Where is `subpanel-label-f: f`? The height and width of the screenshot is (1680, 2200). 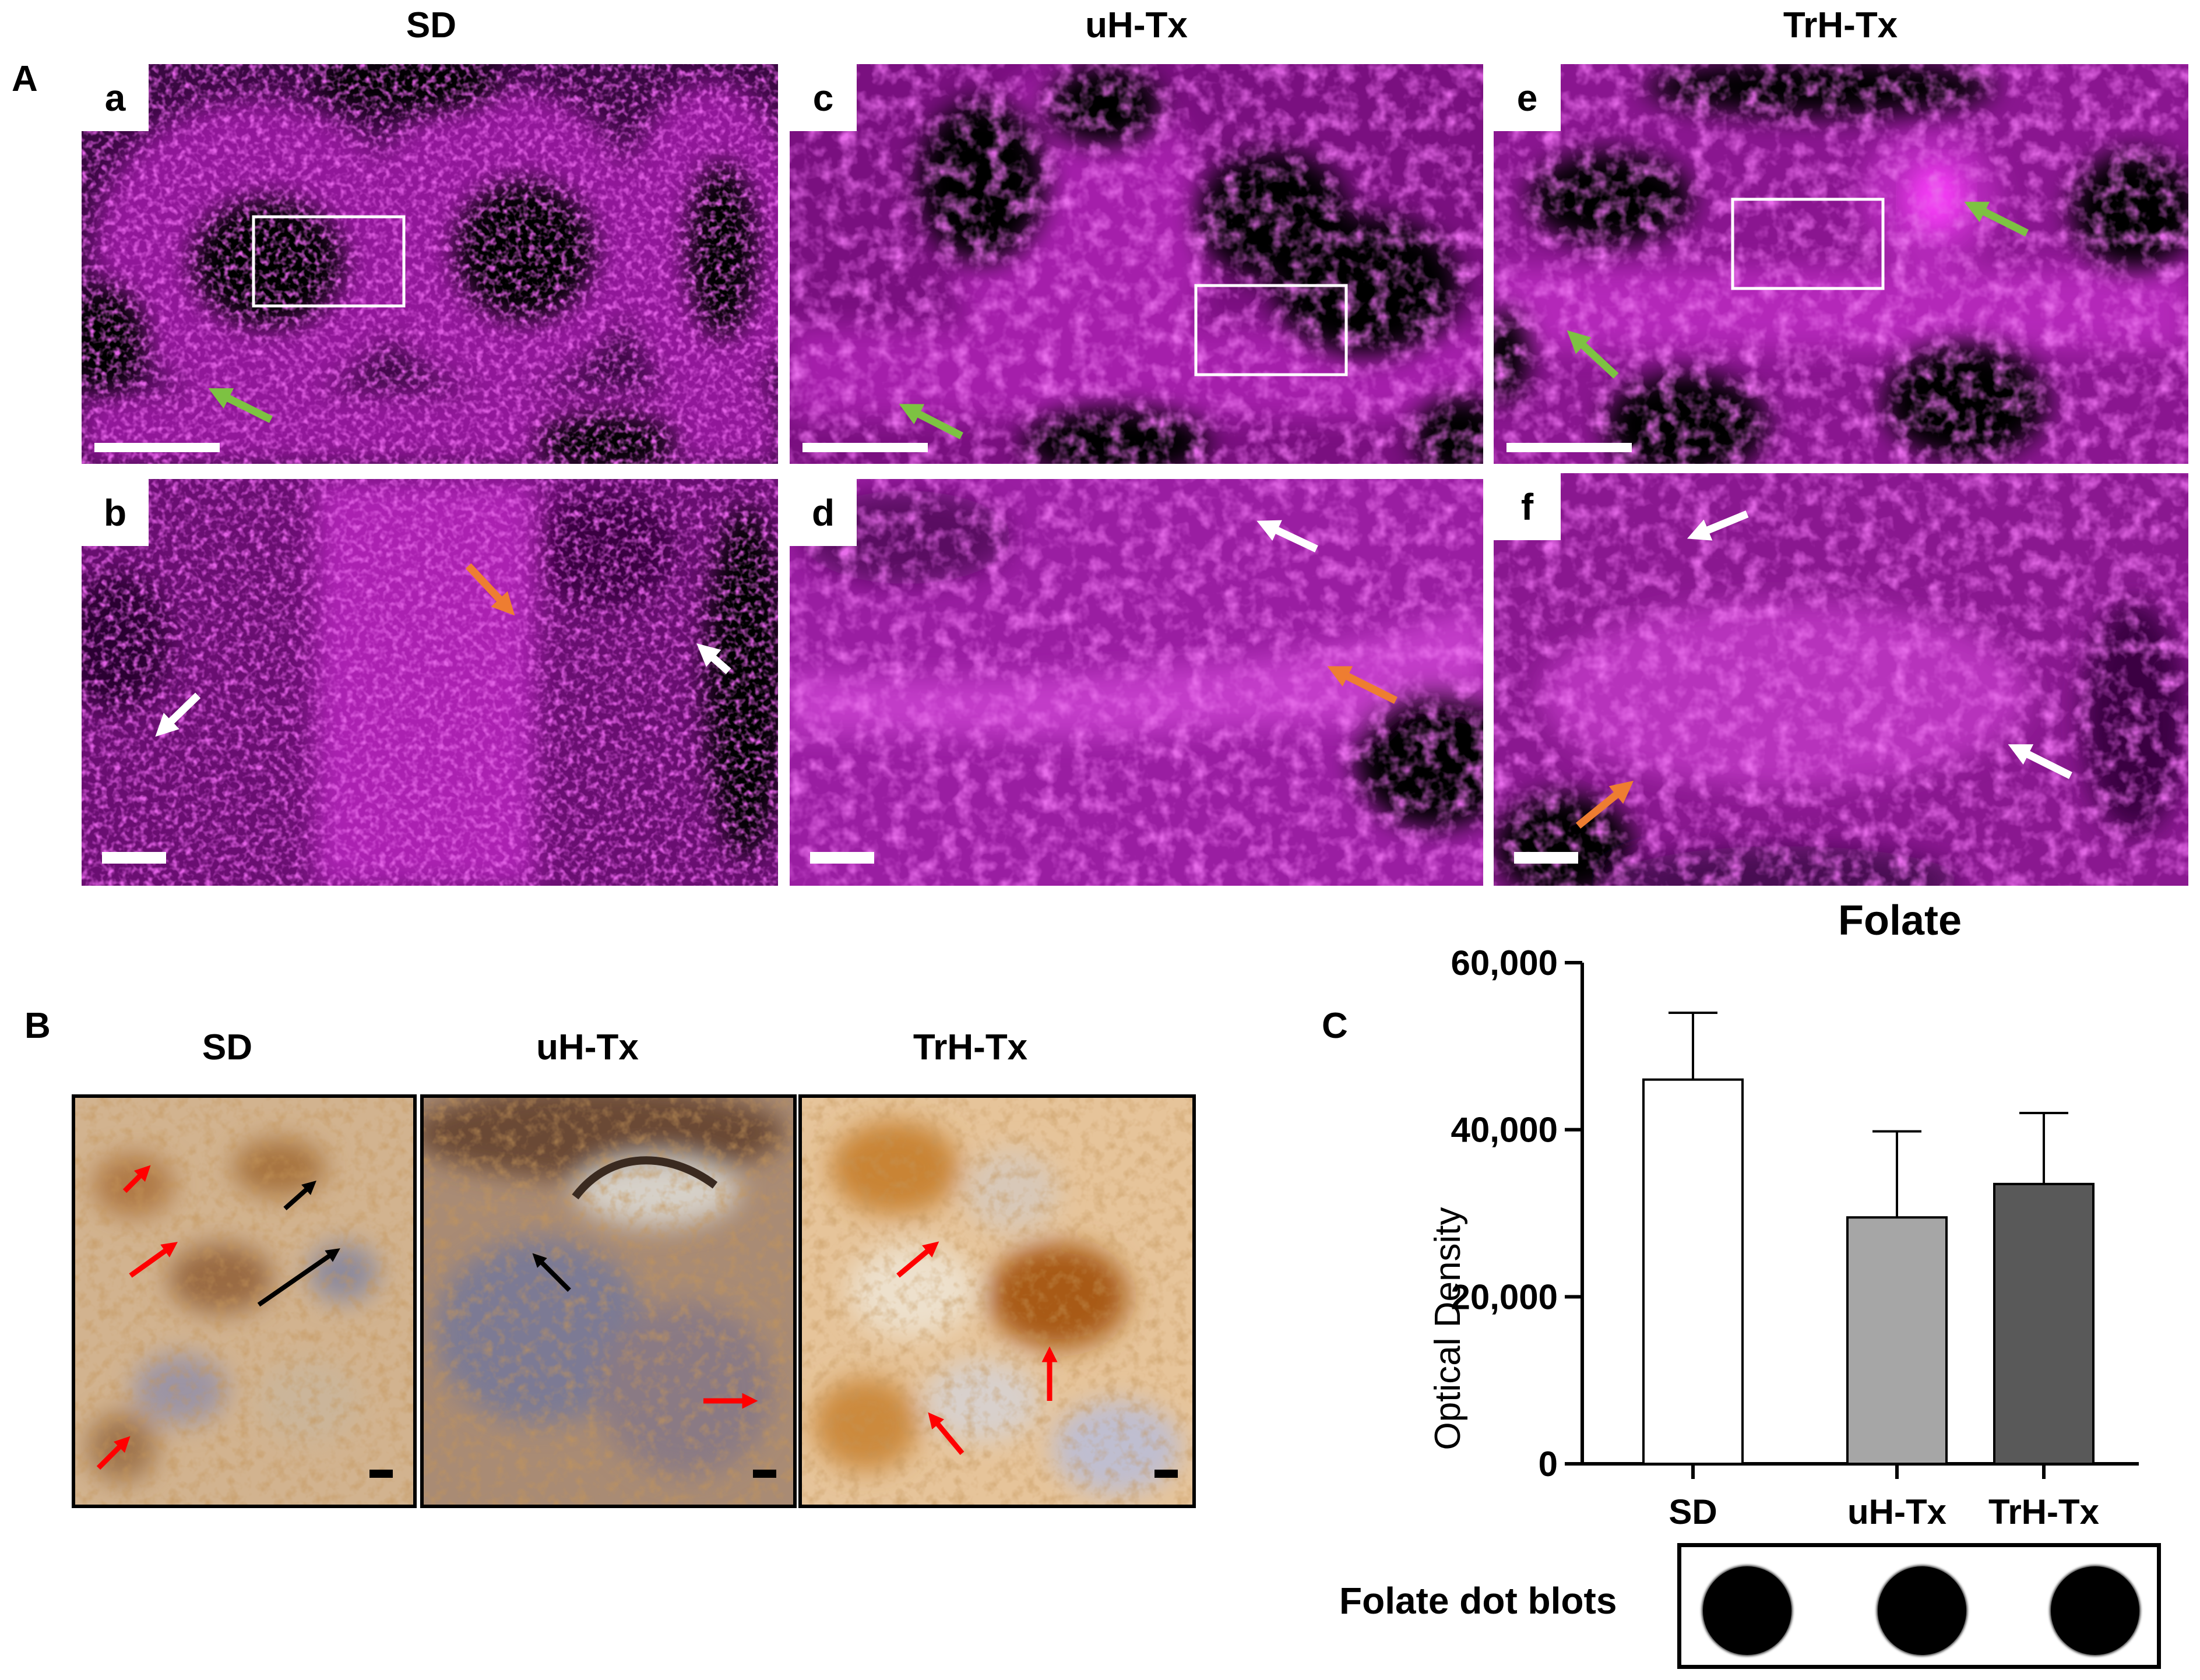 subpanel-label-f: f is located at coordinates (1527, 506).